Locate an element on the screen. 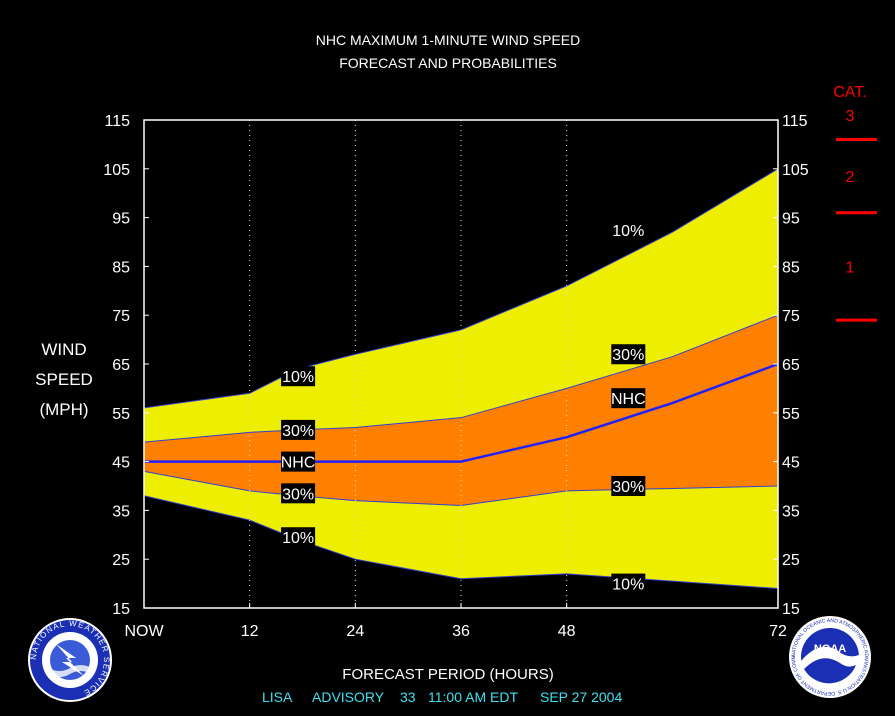  x-tick-label-NOW: NOW is located at coordinates (144, 631).